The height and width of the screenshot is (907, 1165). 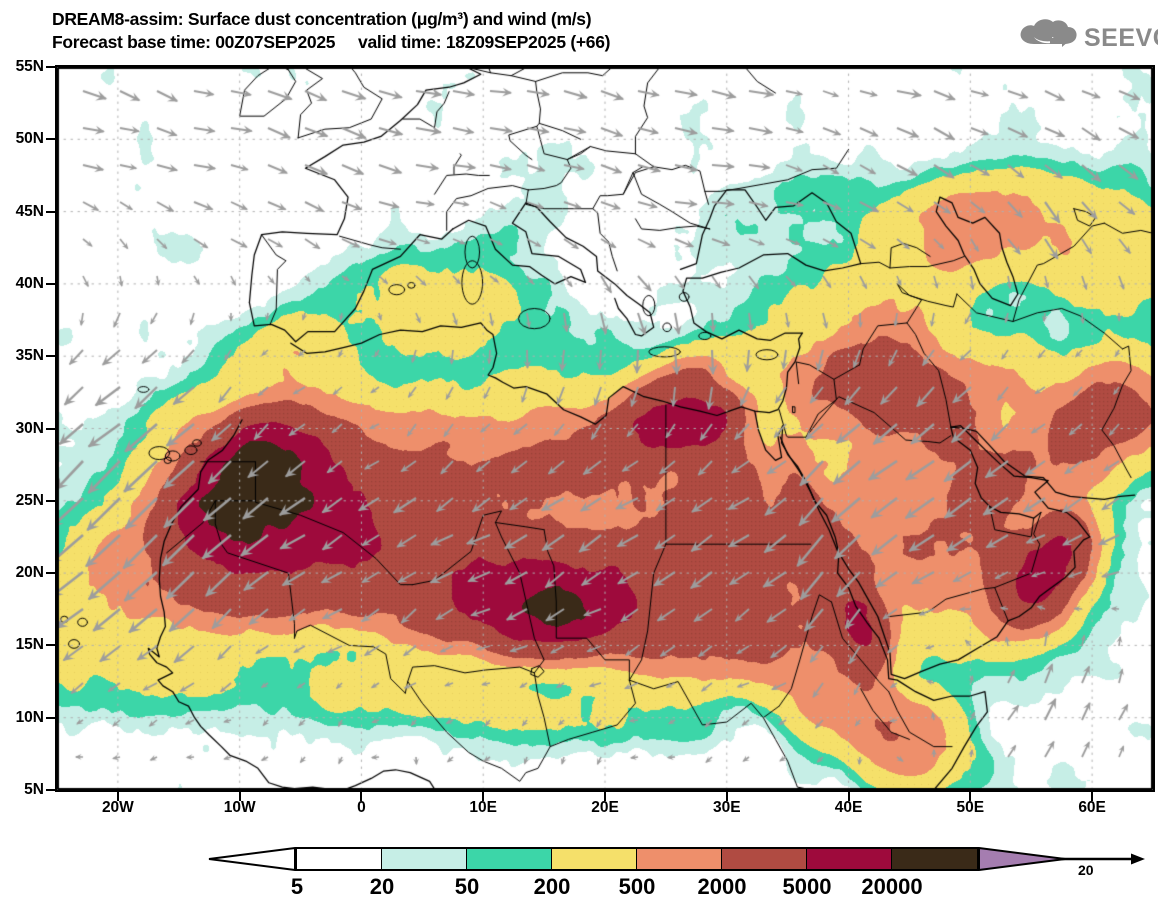 What do you see at coordinates (1121, 38) in the screenshot?
I see `svg-text: SEEVCCC` at bounding box center [1121, 38].